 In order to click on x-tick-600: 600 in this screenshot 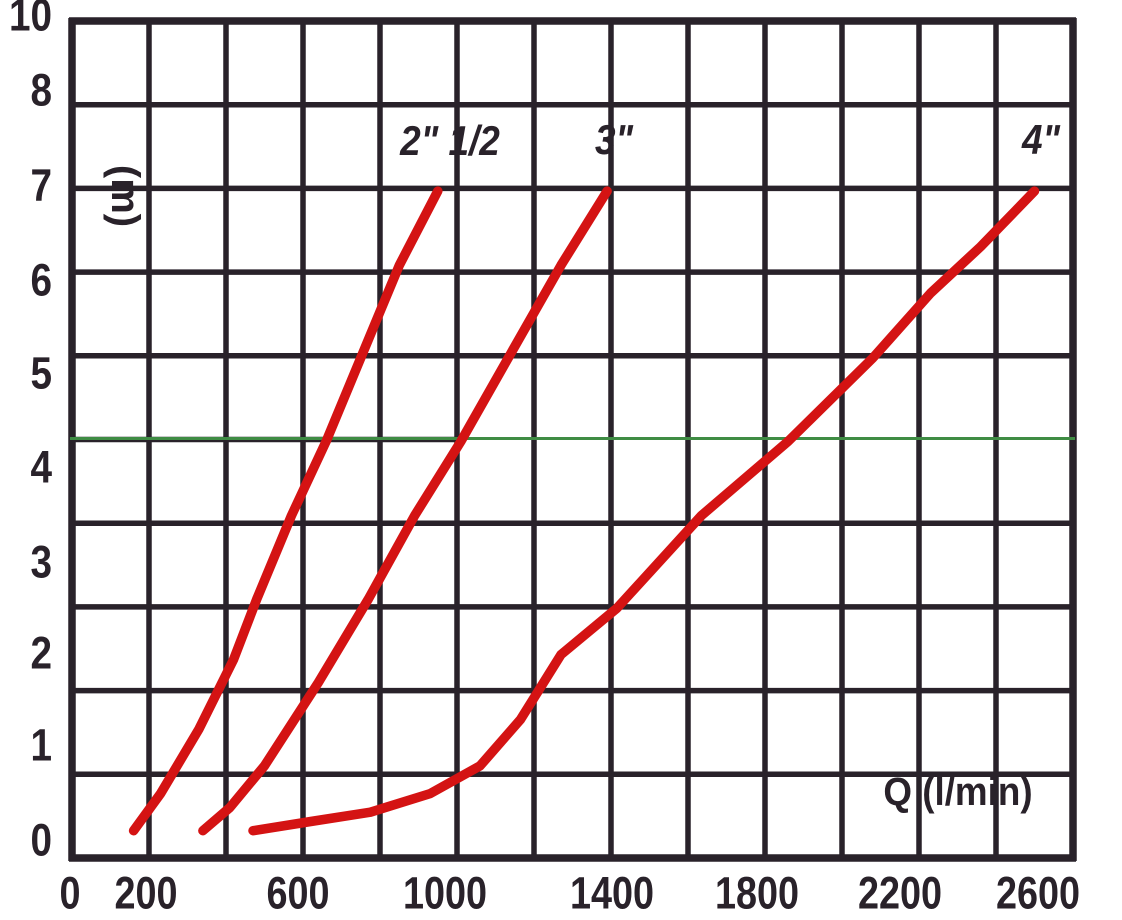, I will do `click(298, 893)`.